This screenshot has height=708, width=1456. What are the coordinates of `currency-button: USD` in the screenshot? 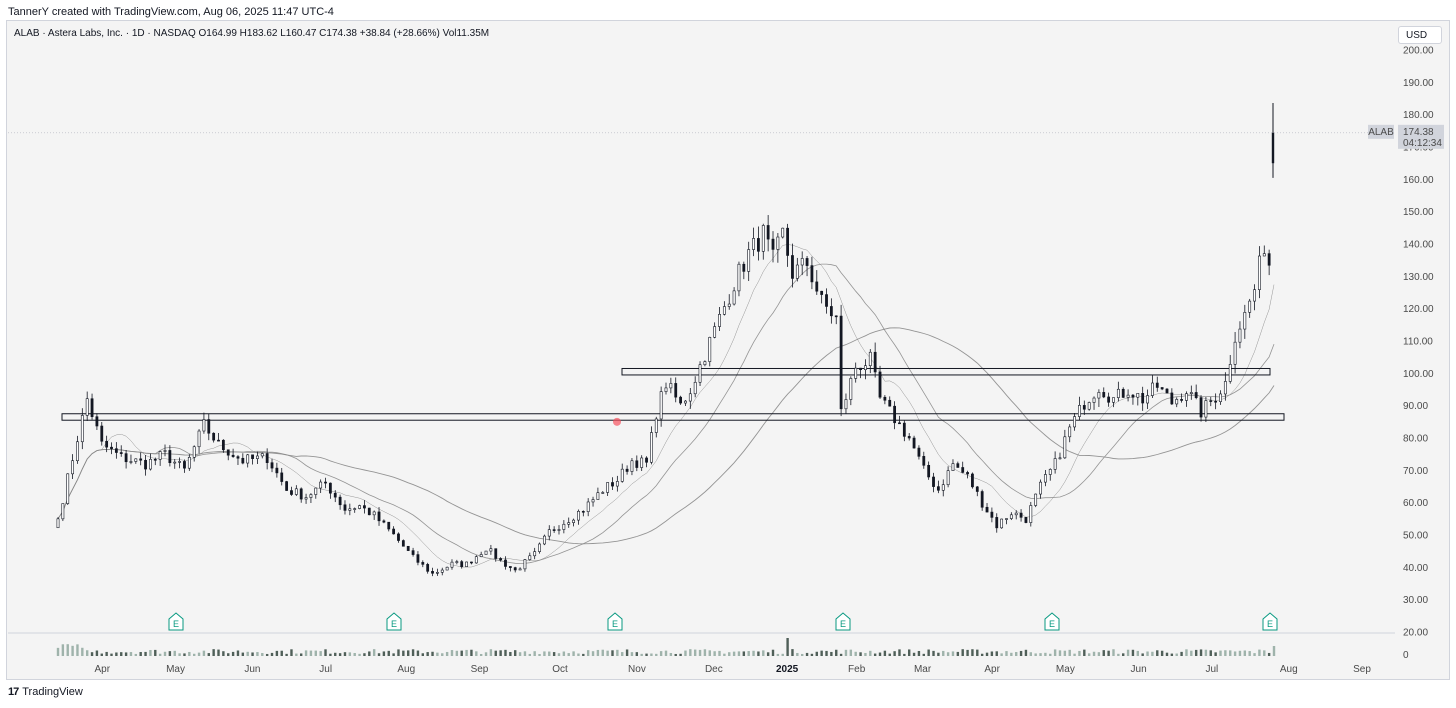 It's located at (1420, 35).